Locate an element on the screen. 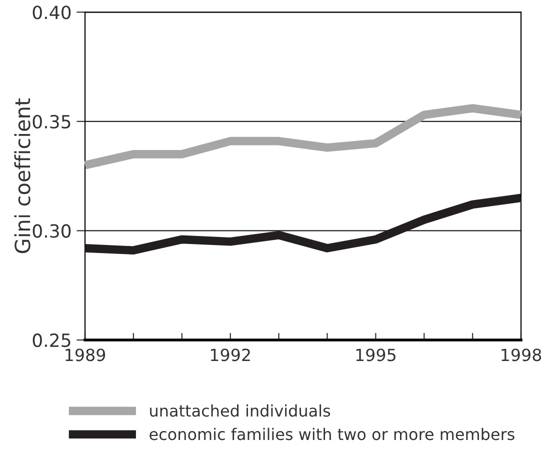  x-tick-label: 1995 is located at coordinates (376, 355).